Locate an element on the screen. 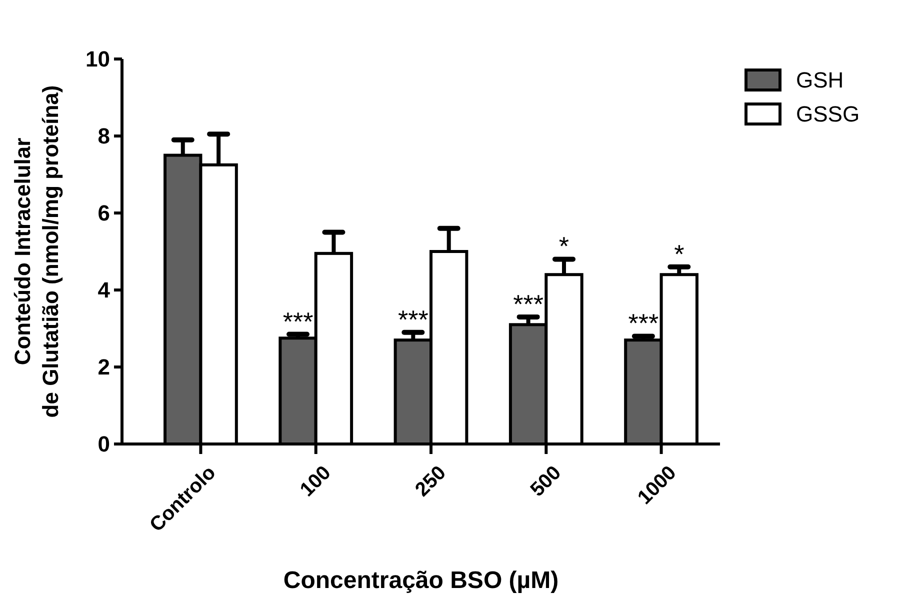 The height and width of the screenshot is (610, 916). x-tick-label: 250 is located at coordinates (430, 482).